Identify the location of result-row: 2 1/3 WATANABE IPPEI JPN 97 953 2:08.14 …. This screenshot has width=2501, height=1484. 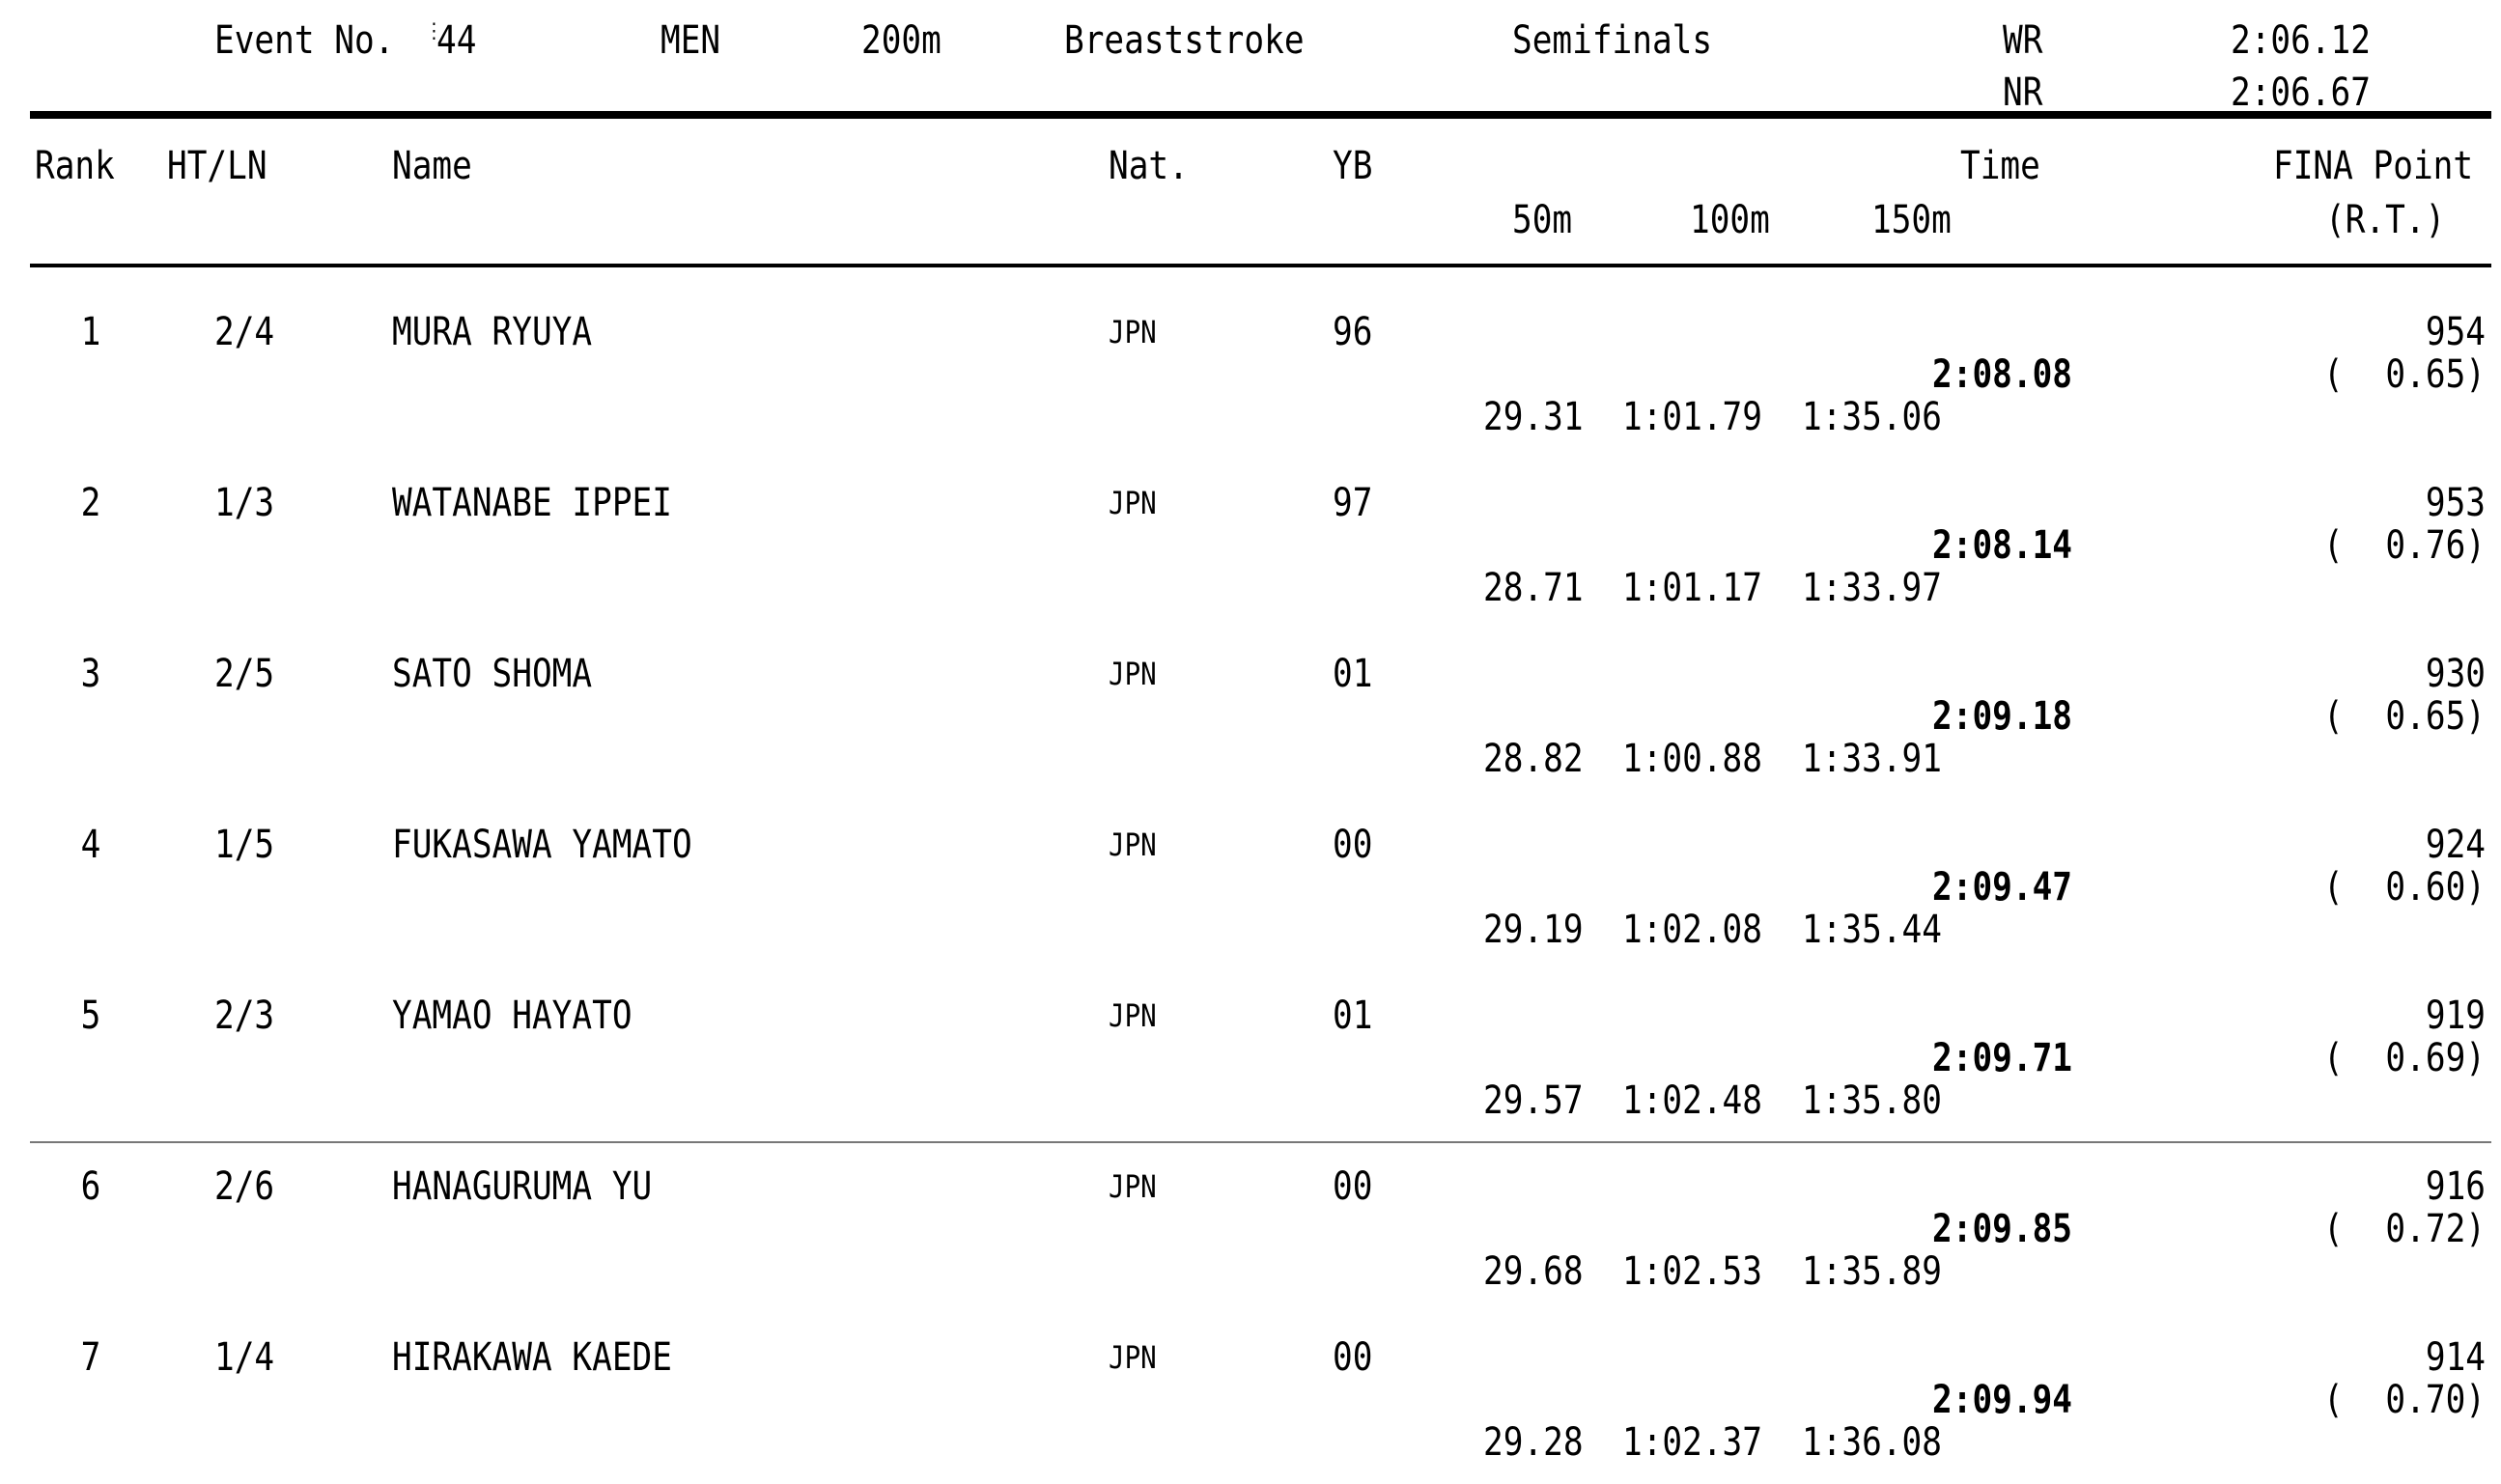
(1250, 545).